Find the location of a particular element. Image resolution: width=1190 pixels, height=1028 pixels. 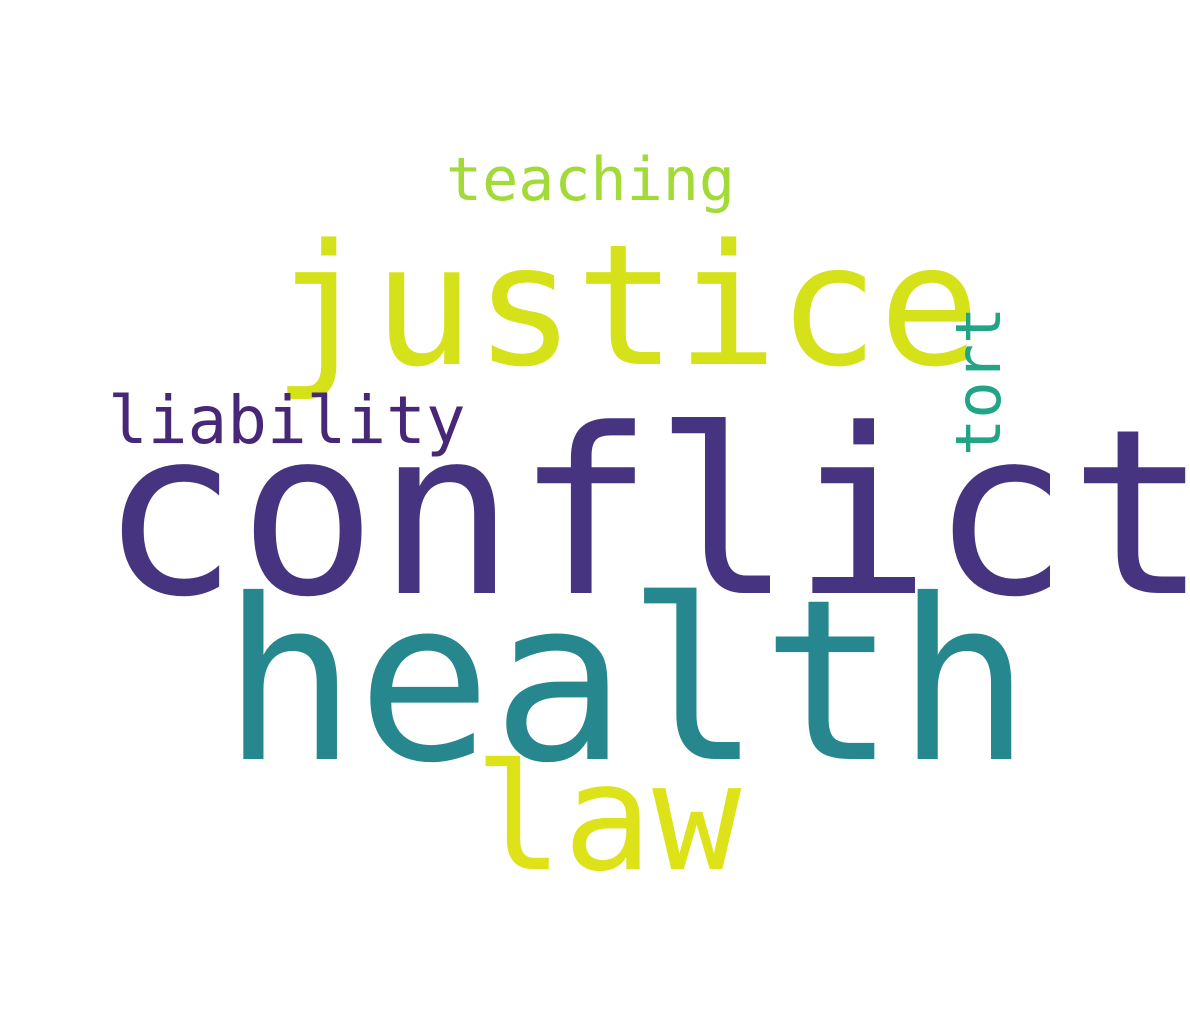

word-justice: justice is located at coordinates (626, 306).